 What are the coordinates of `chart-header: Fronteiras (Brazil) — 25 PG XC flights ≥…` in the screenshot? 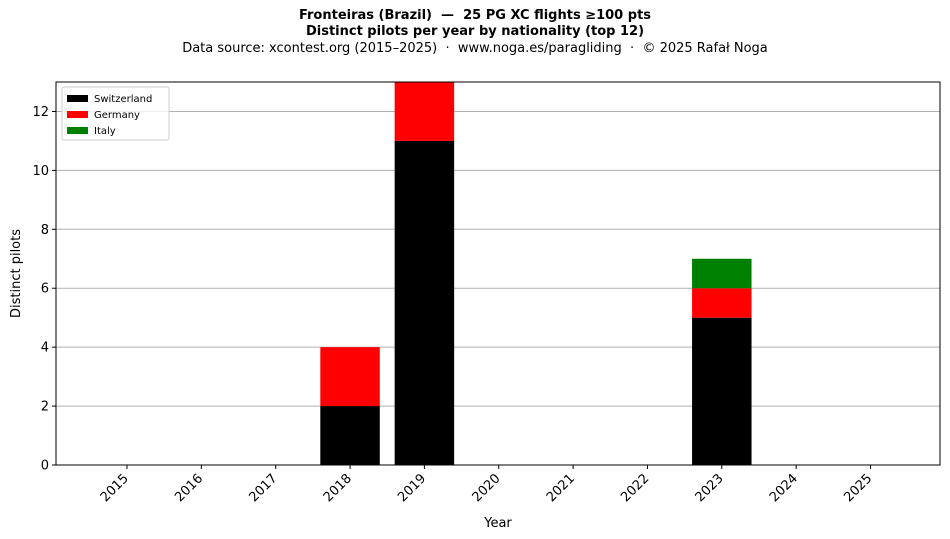 It's located at (475, 32).